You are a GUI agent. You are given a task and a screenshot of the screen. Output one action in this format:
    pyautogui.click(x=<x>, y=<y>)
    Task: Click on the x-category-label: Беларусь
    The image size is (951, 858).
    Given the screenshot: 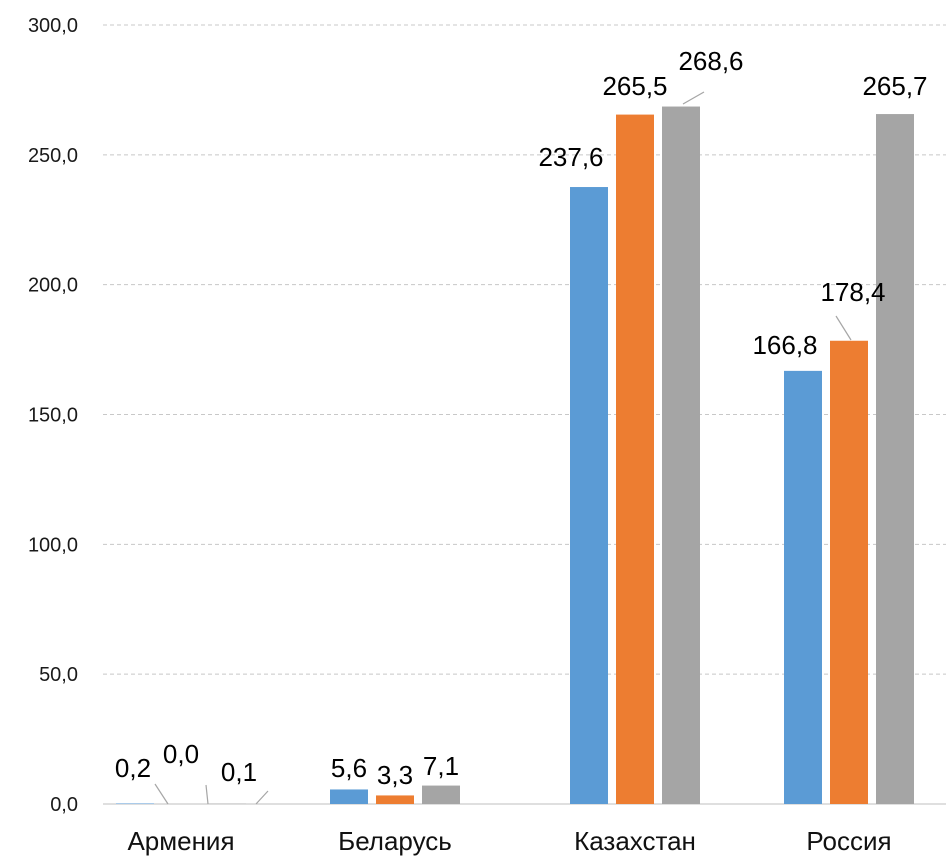 What is the action you would take?
    pyautogui.click(x=395, y=841)
    